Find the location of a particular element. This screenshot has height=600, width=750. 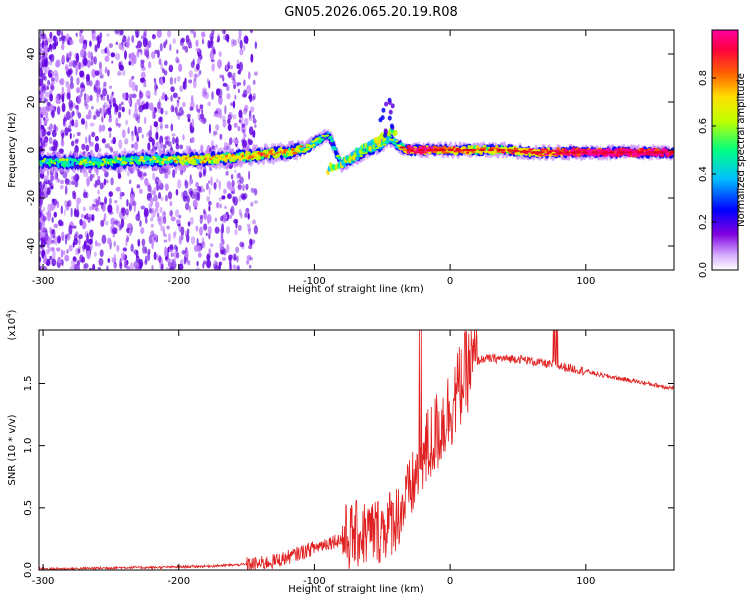

colorbar-label: Normalized spectral amplitude is located at coordinates (741, 150).